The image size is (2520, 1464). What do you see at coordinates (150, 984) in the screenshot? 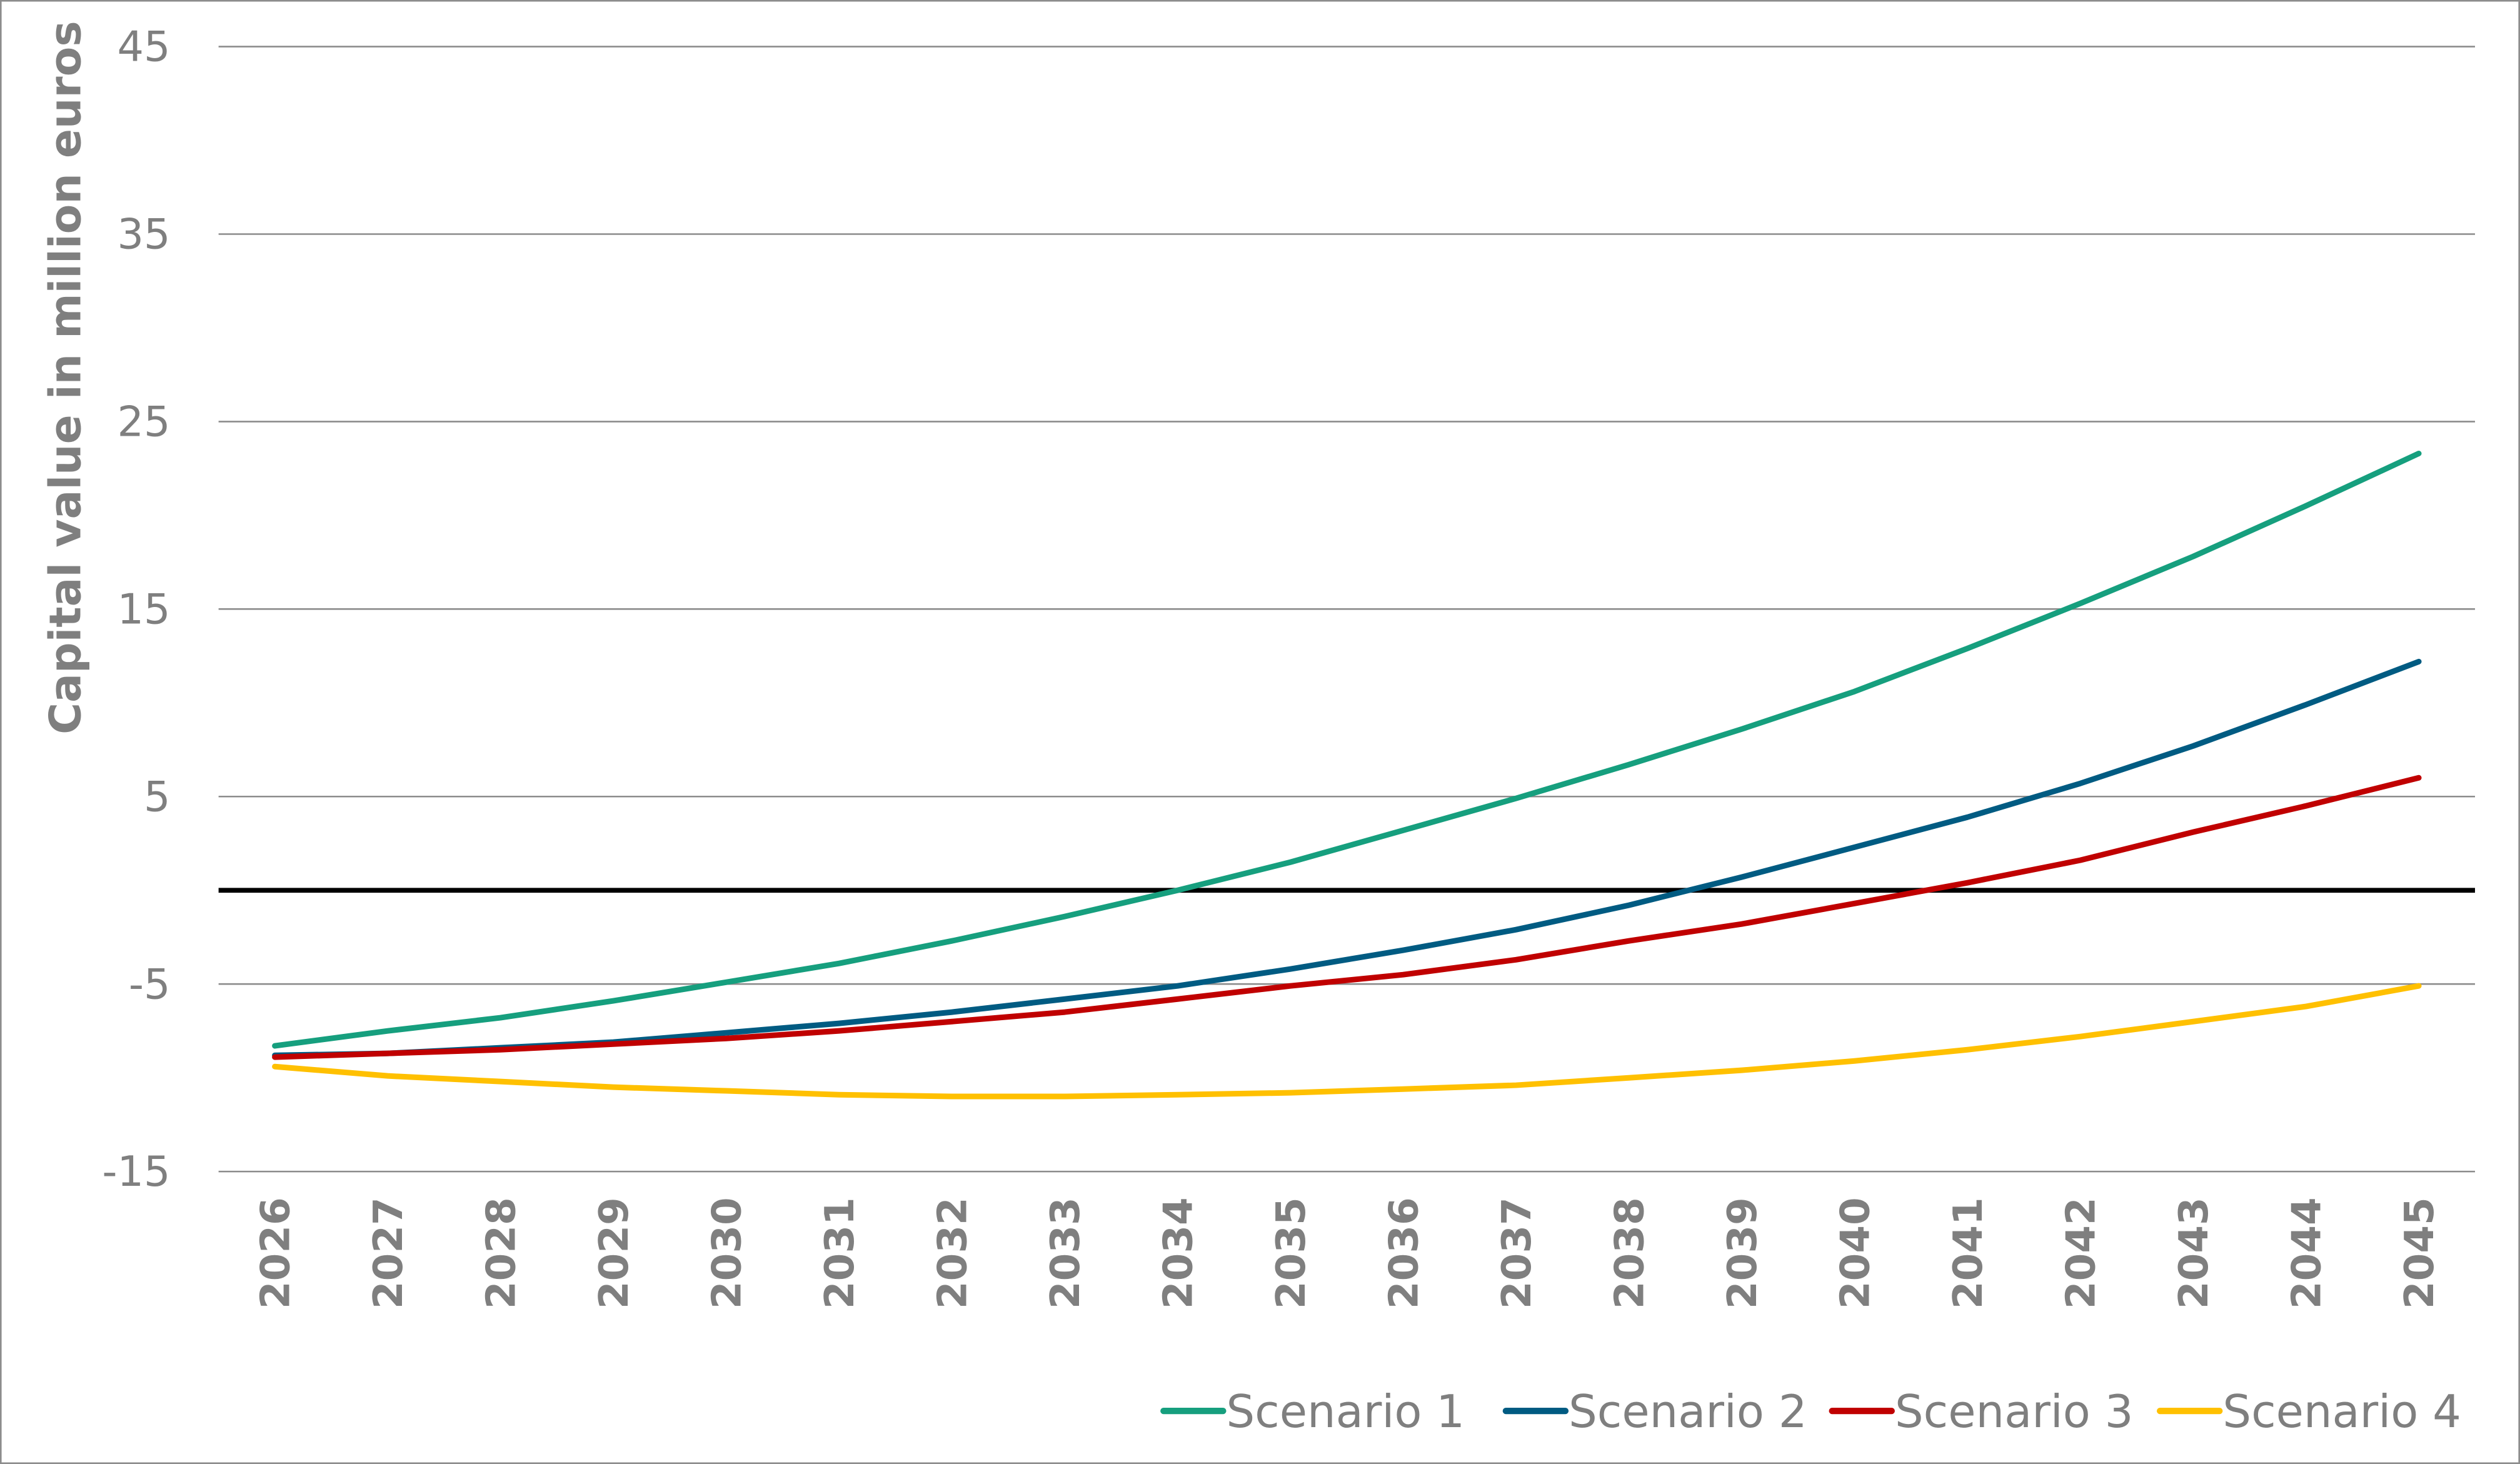
I see `y-tick-label: -5` at bounding box center [150, 984].